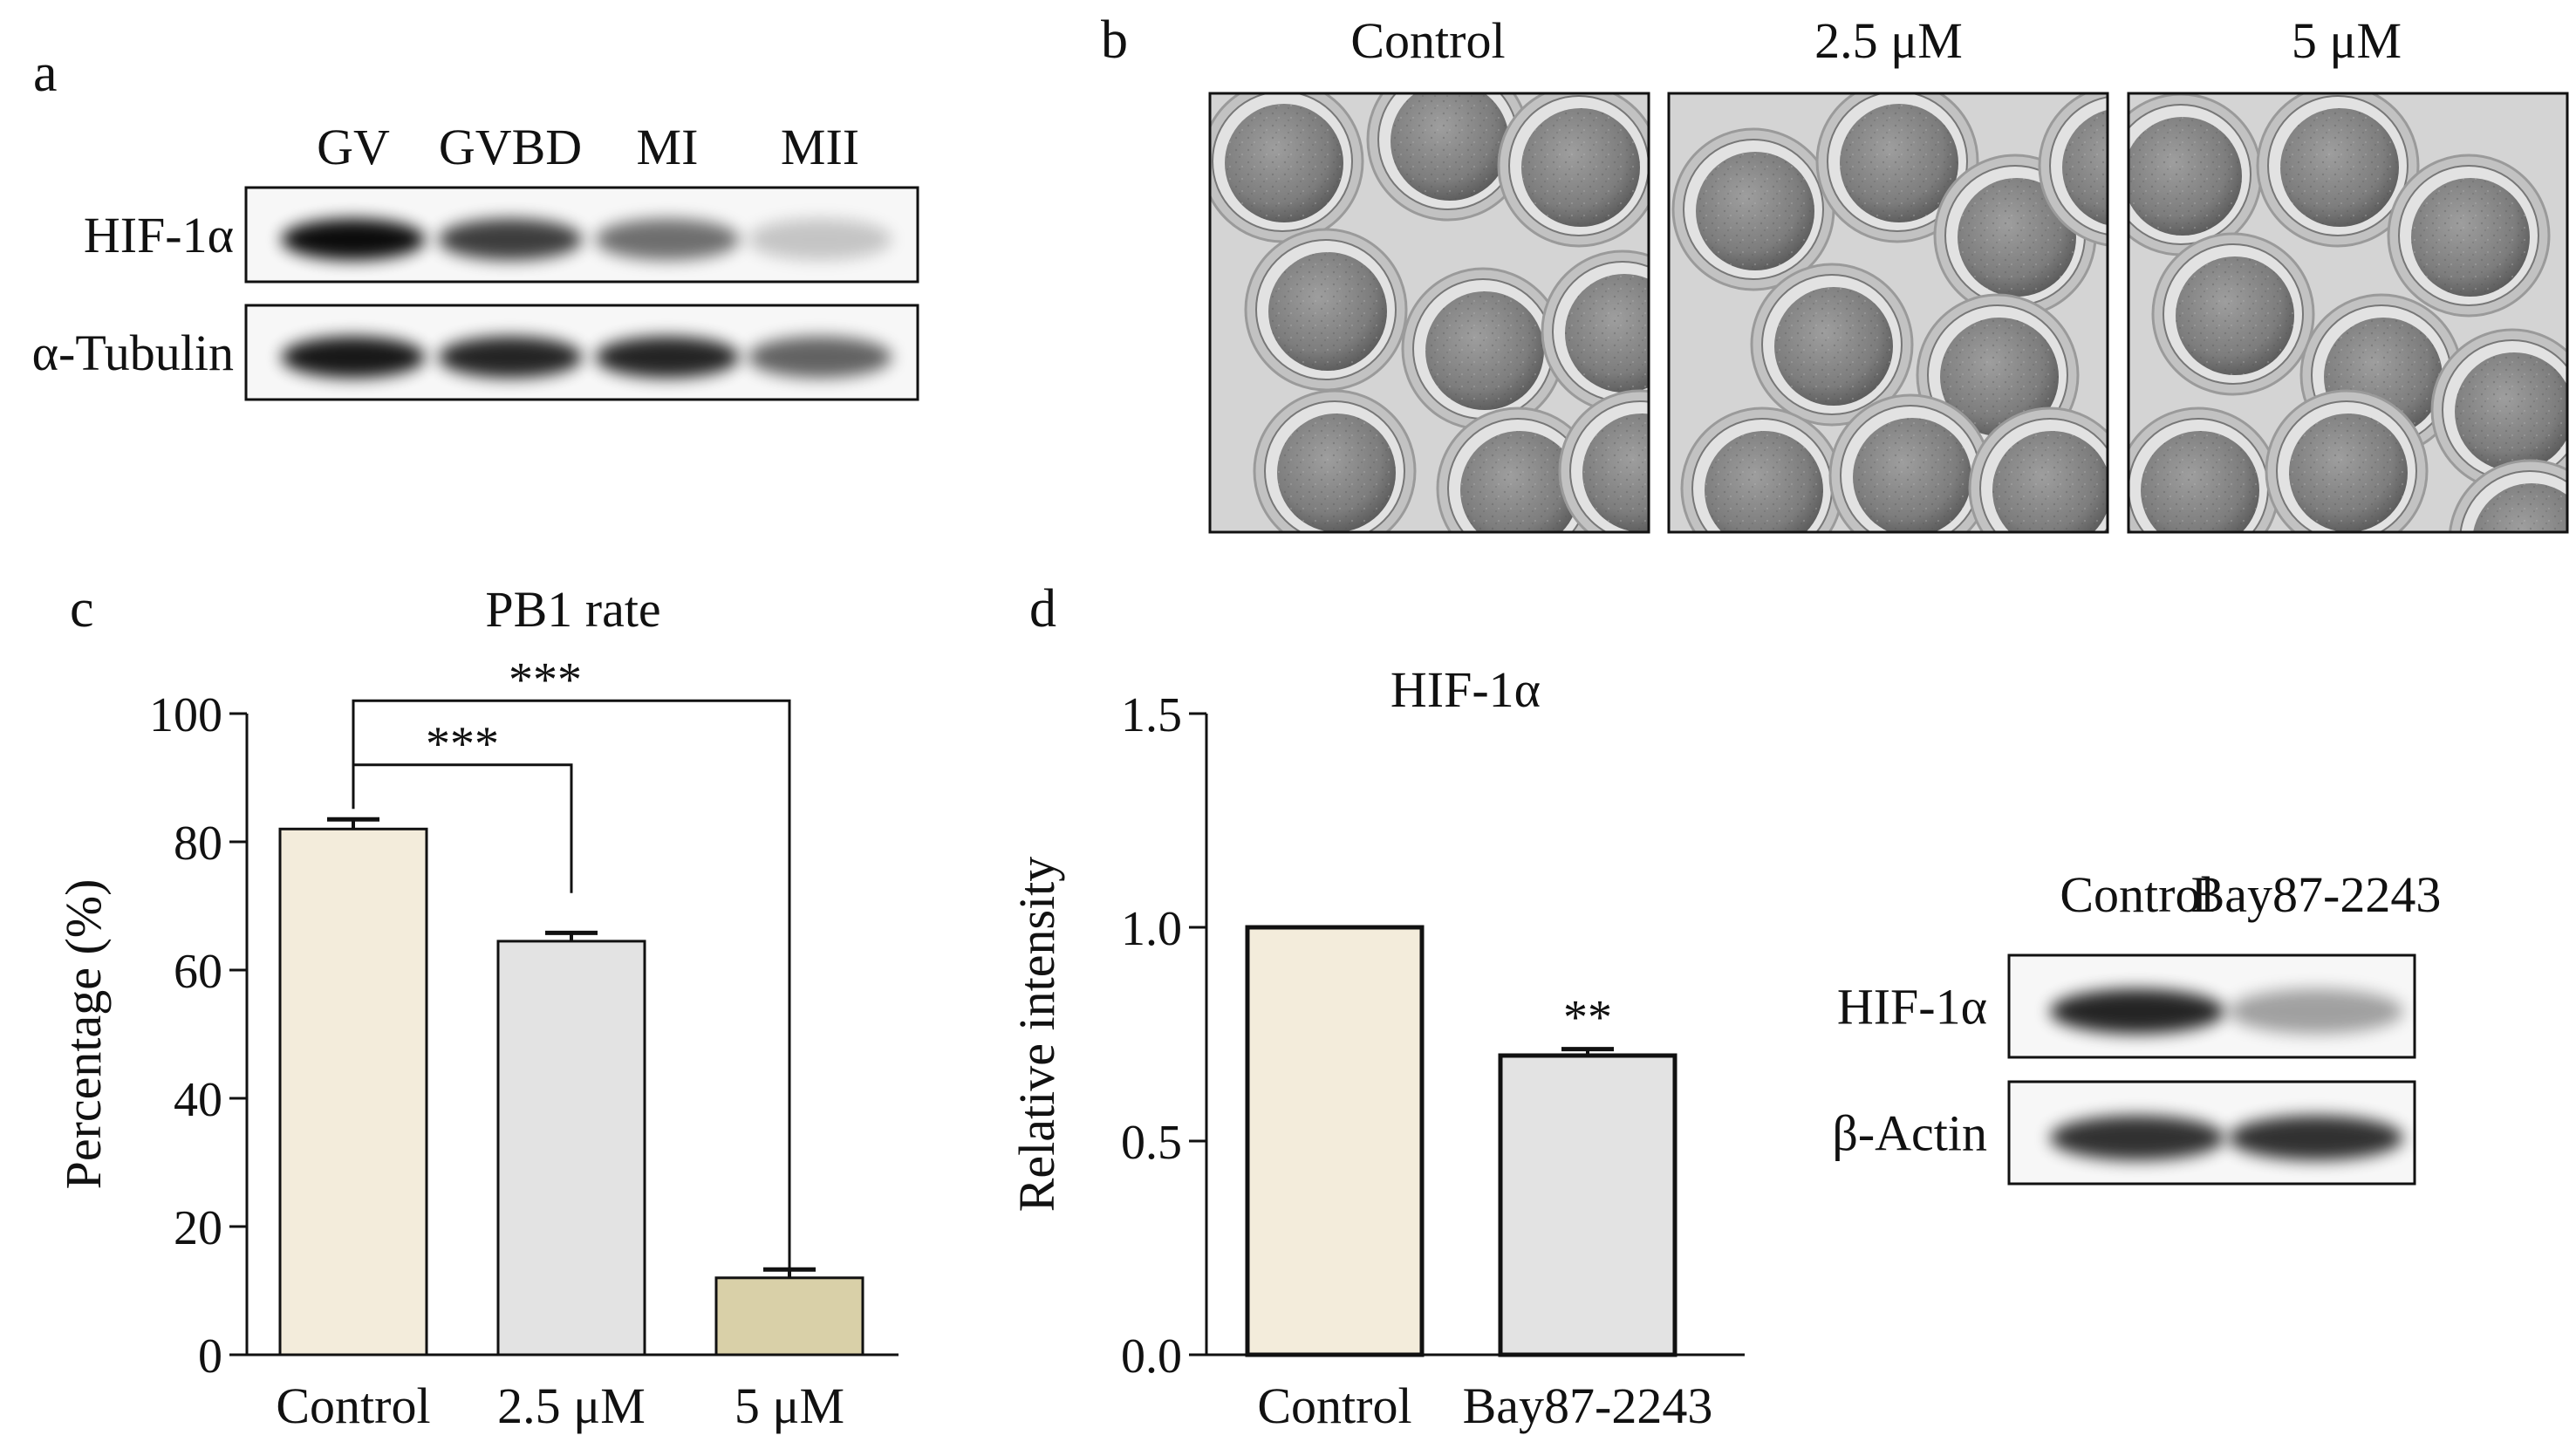  What do you see at coordinates (1114, 40) in the screenshot?
I see `panel-b-label: b` at bounding box center [1114, 40].